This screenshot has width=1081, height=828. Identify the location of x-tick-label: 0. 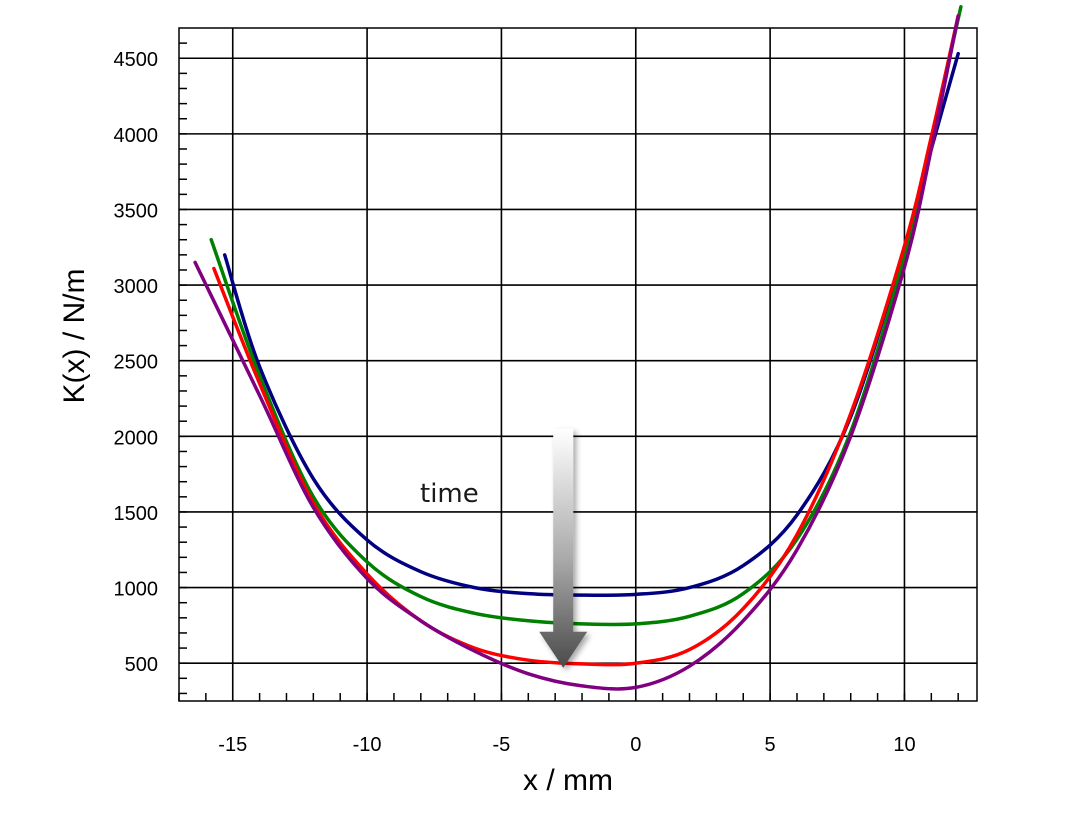
(635, 745).